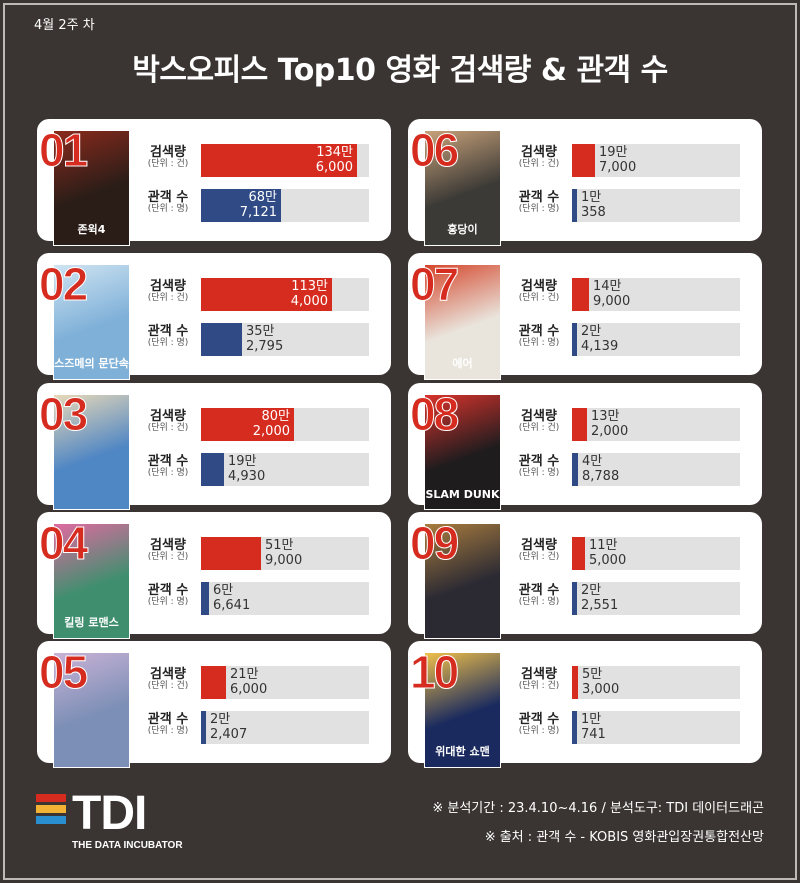  Describe the element at coordinates (91, 452) in the screenshot. I see `movie-poster` at that location.